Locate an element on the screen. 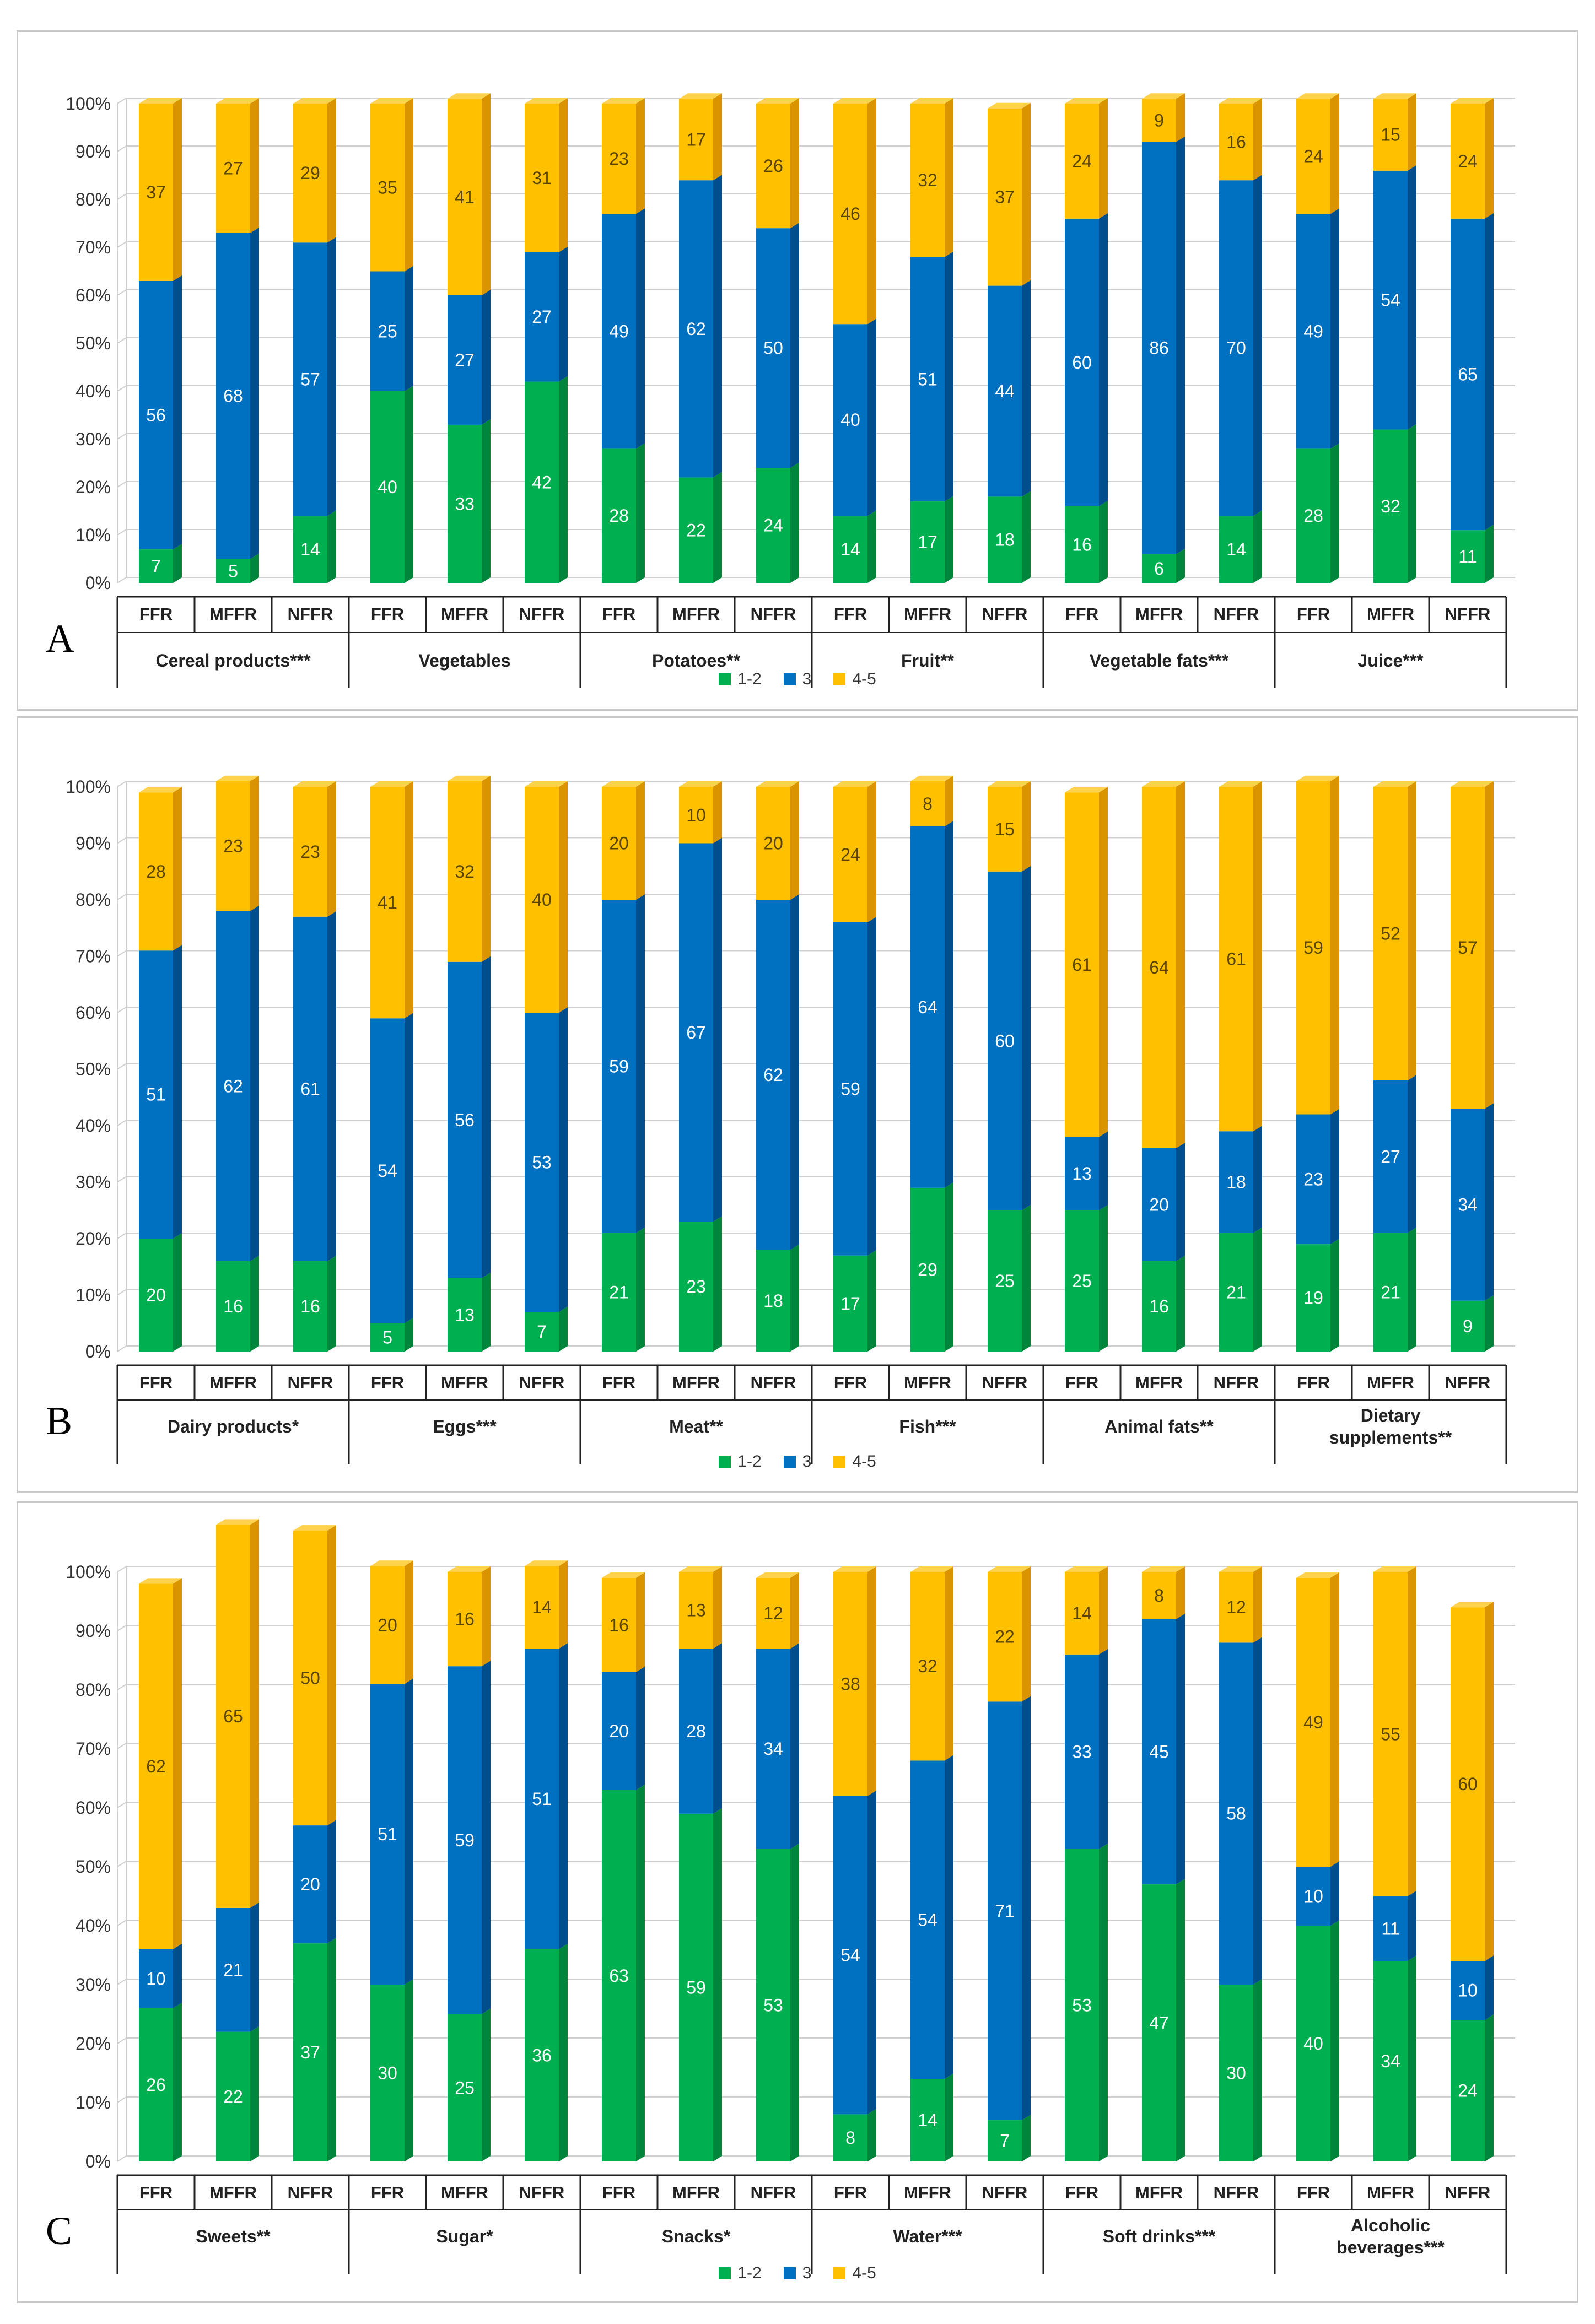  legend-swatch is located at coordinates (840, 1462).